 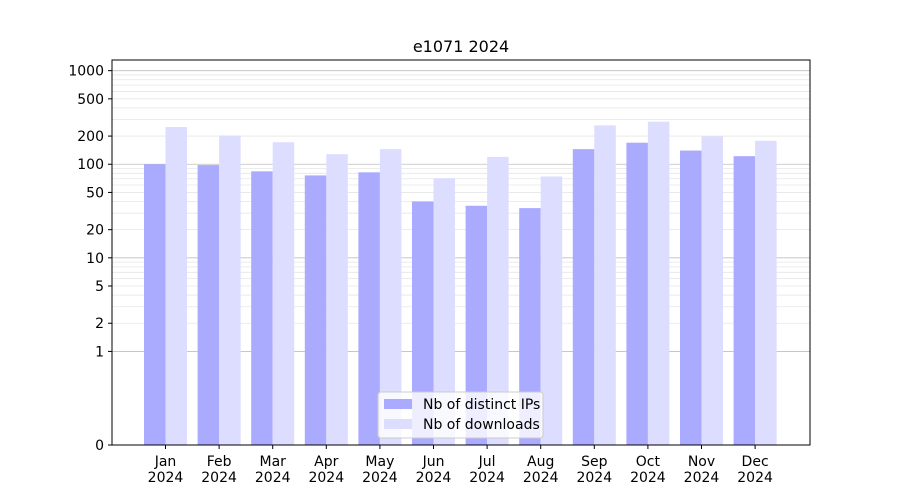 I want to click on chart-title: e1071 2024, so click(x=461, y=46).